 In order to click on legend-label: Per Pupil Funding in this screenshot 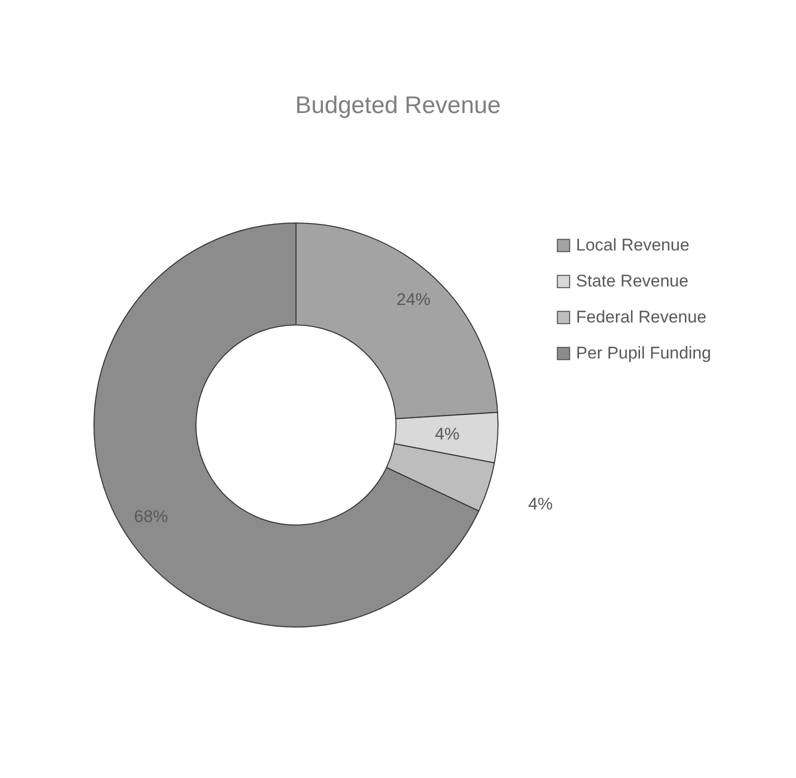, I will do `click(644, 353)`.